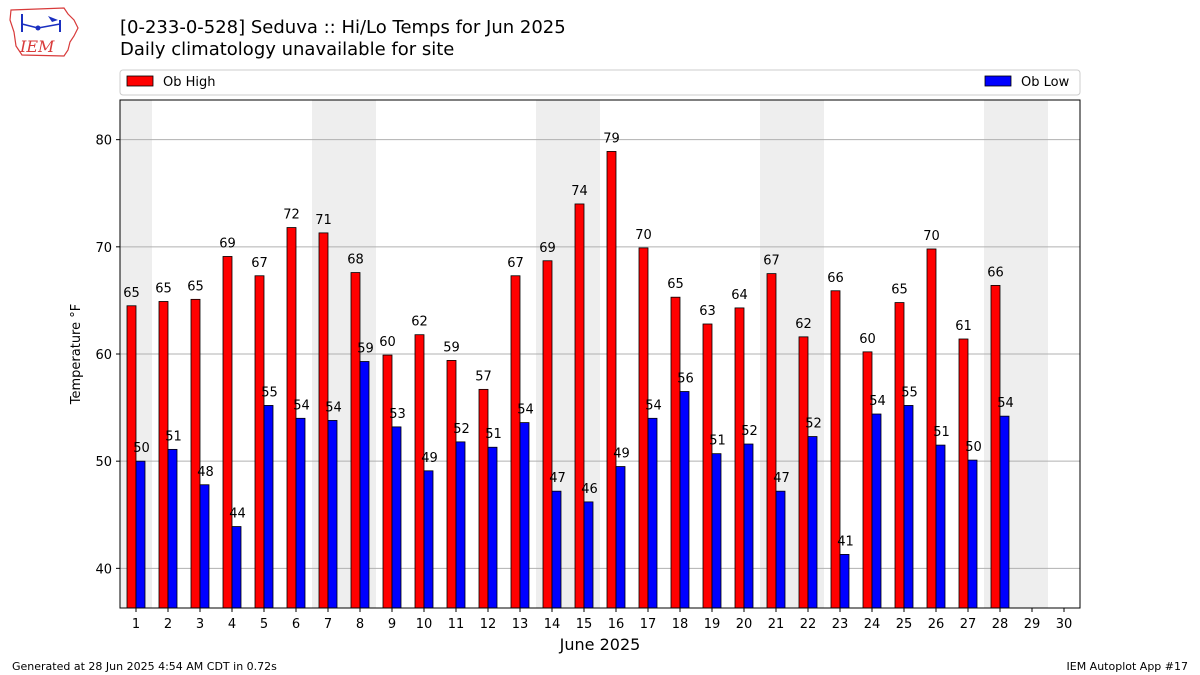 The width and height of the screenshot is (1200, 675). Describe the element at coordinates (1000, 624) in the screenshot. I see `x-tick-label: 28` at that location.